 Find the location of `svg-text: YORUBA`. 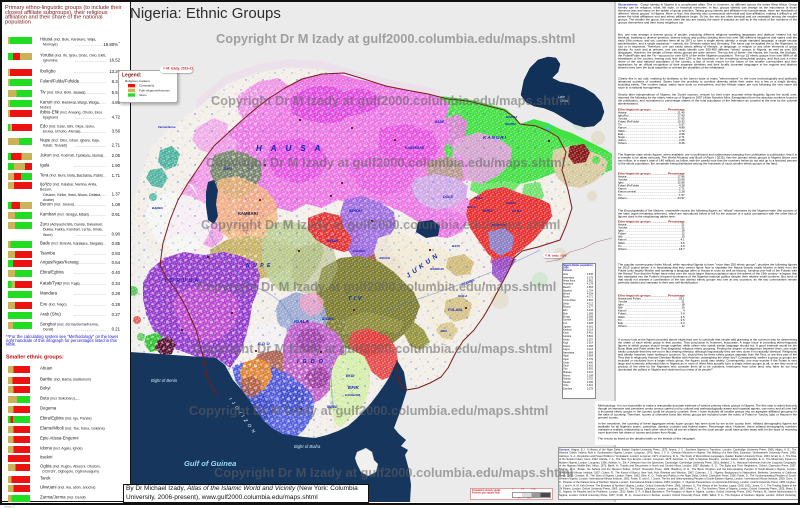

svg-text: YORUBA is located at coordinates (182, 281).